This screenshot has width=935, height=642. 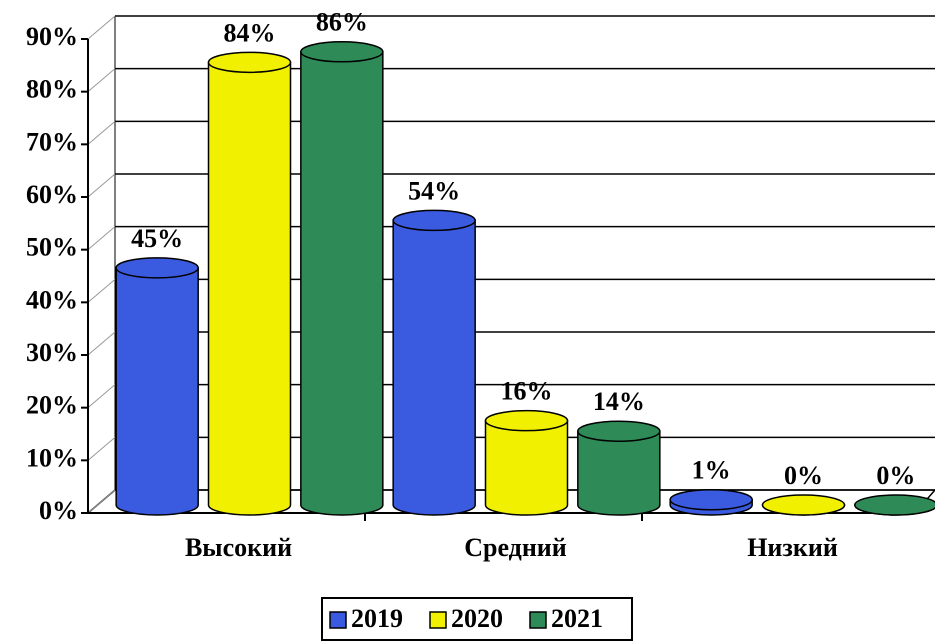 I want to click on data-label: 86%, so click(x=342, y=22).